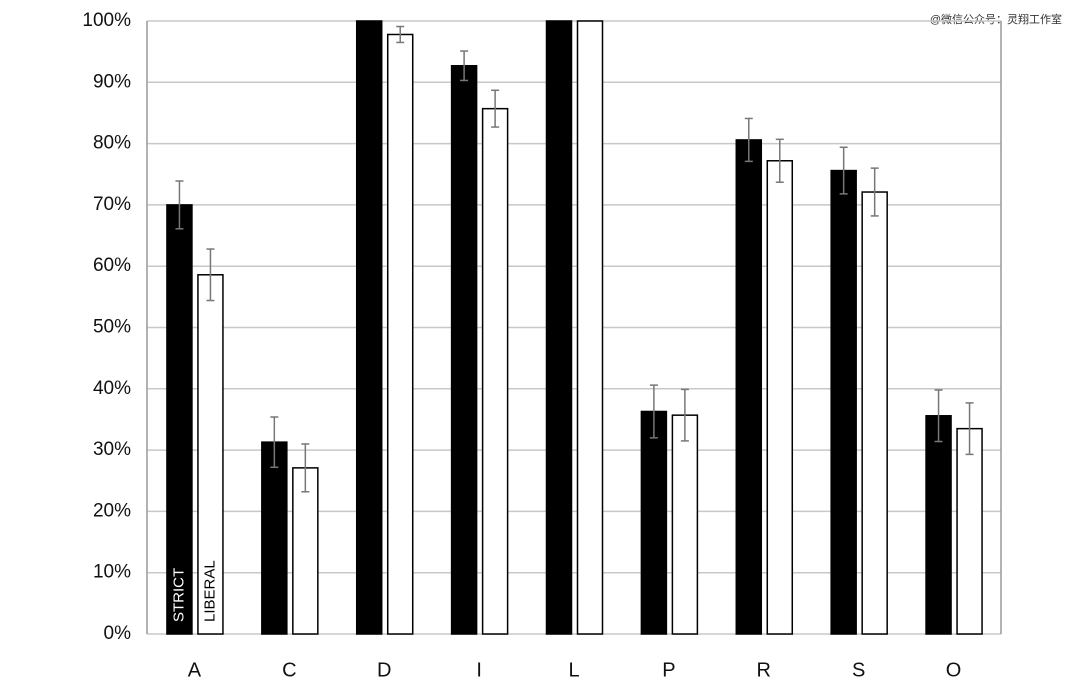 This screenshot has height=693, width=1080. I want to click on x-tick-label: D, so click(384, 670).